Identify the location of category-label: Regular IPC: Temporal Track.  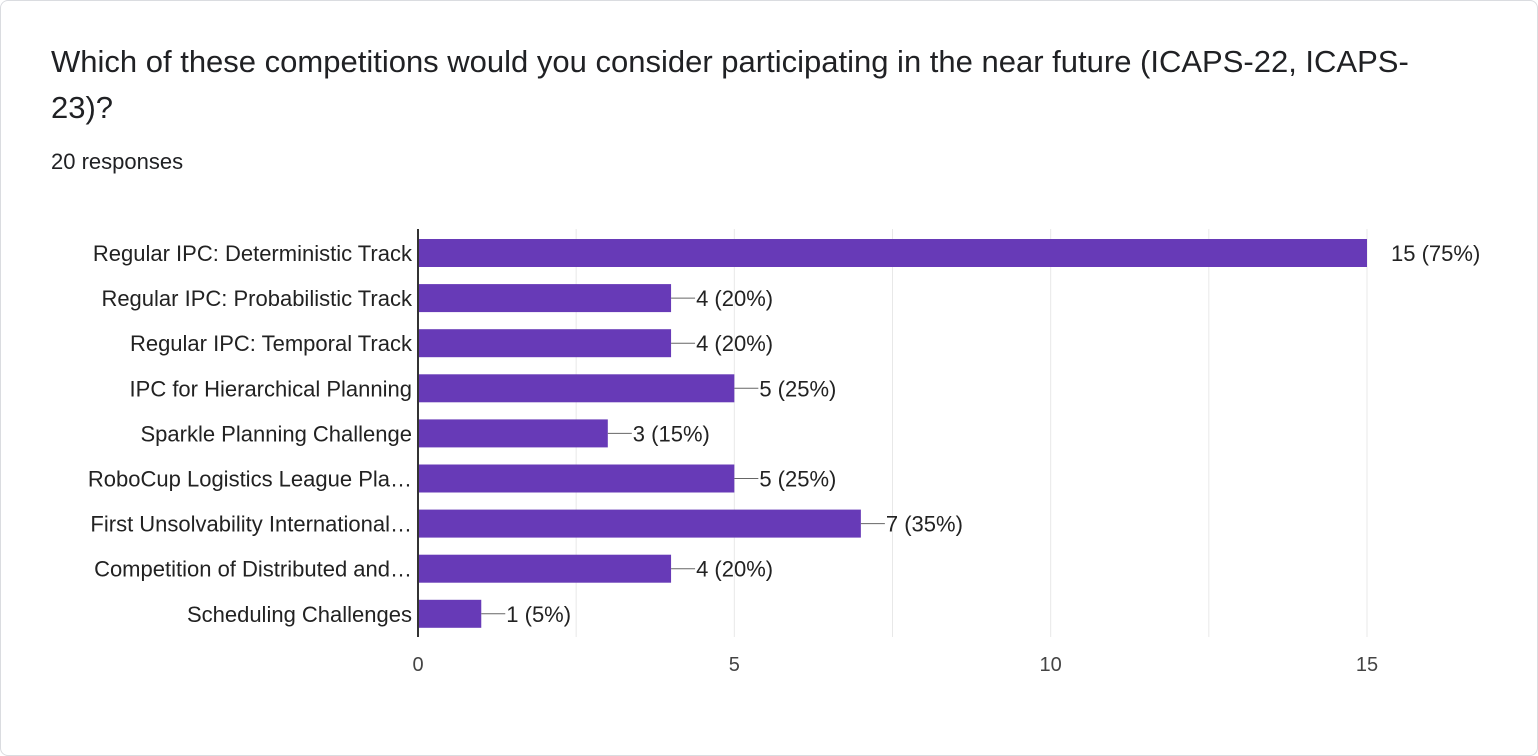
(271, 343).